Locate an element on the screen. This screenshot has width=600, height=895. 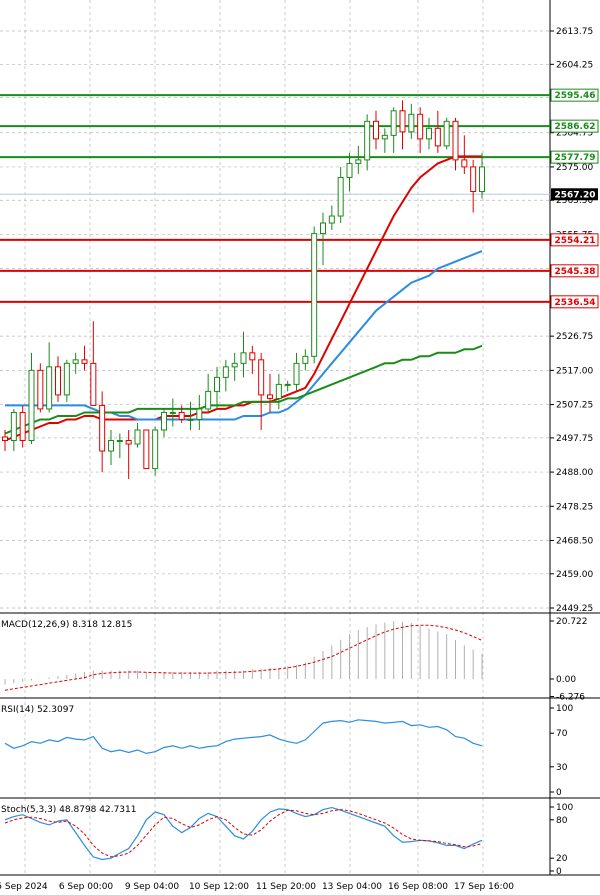
price-tick-label: 2478.25 is located at coordinates (574, 507).